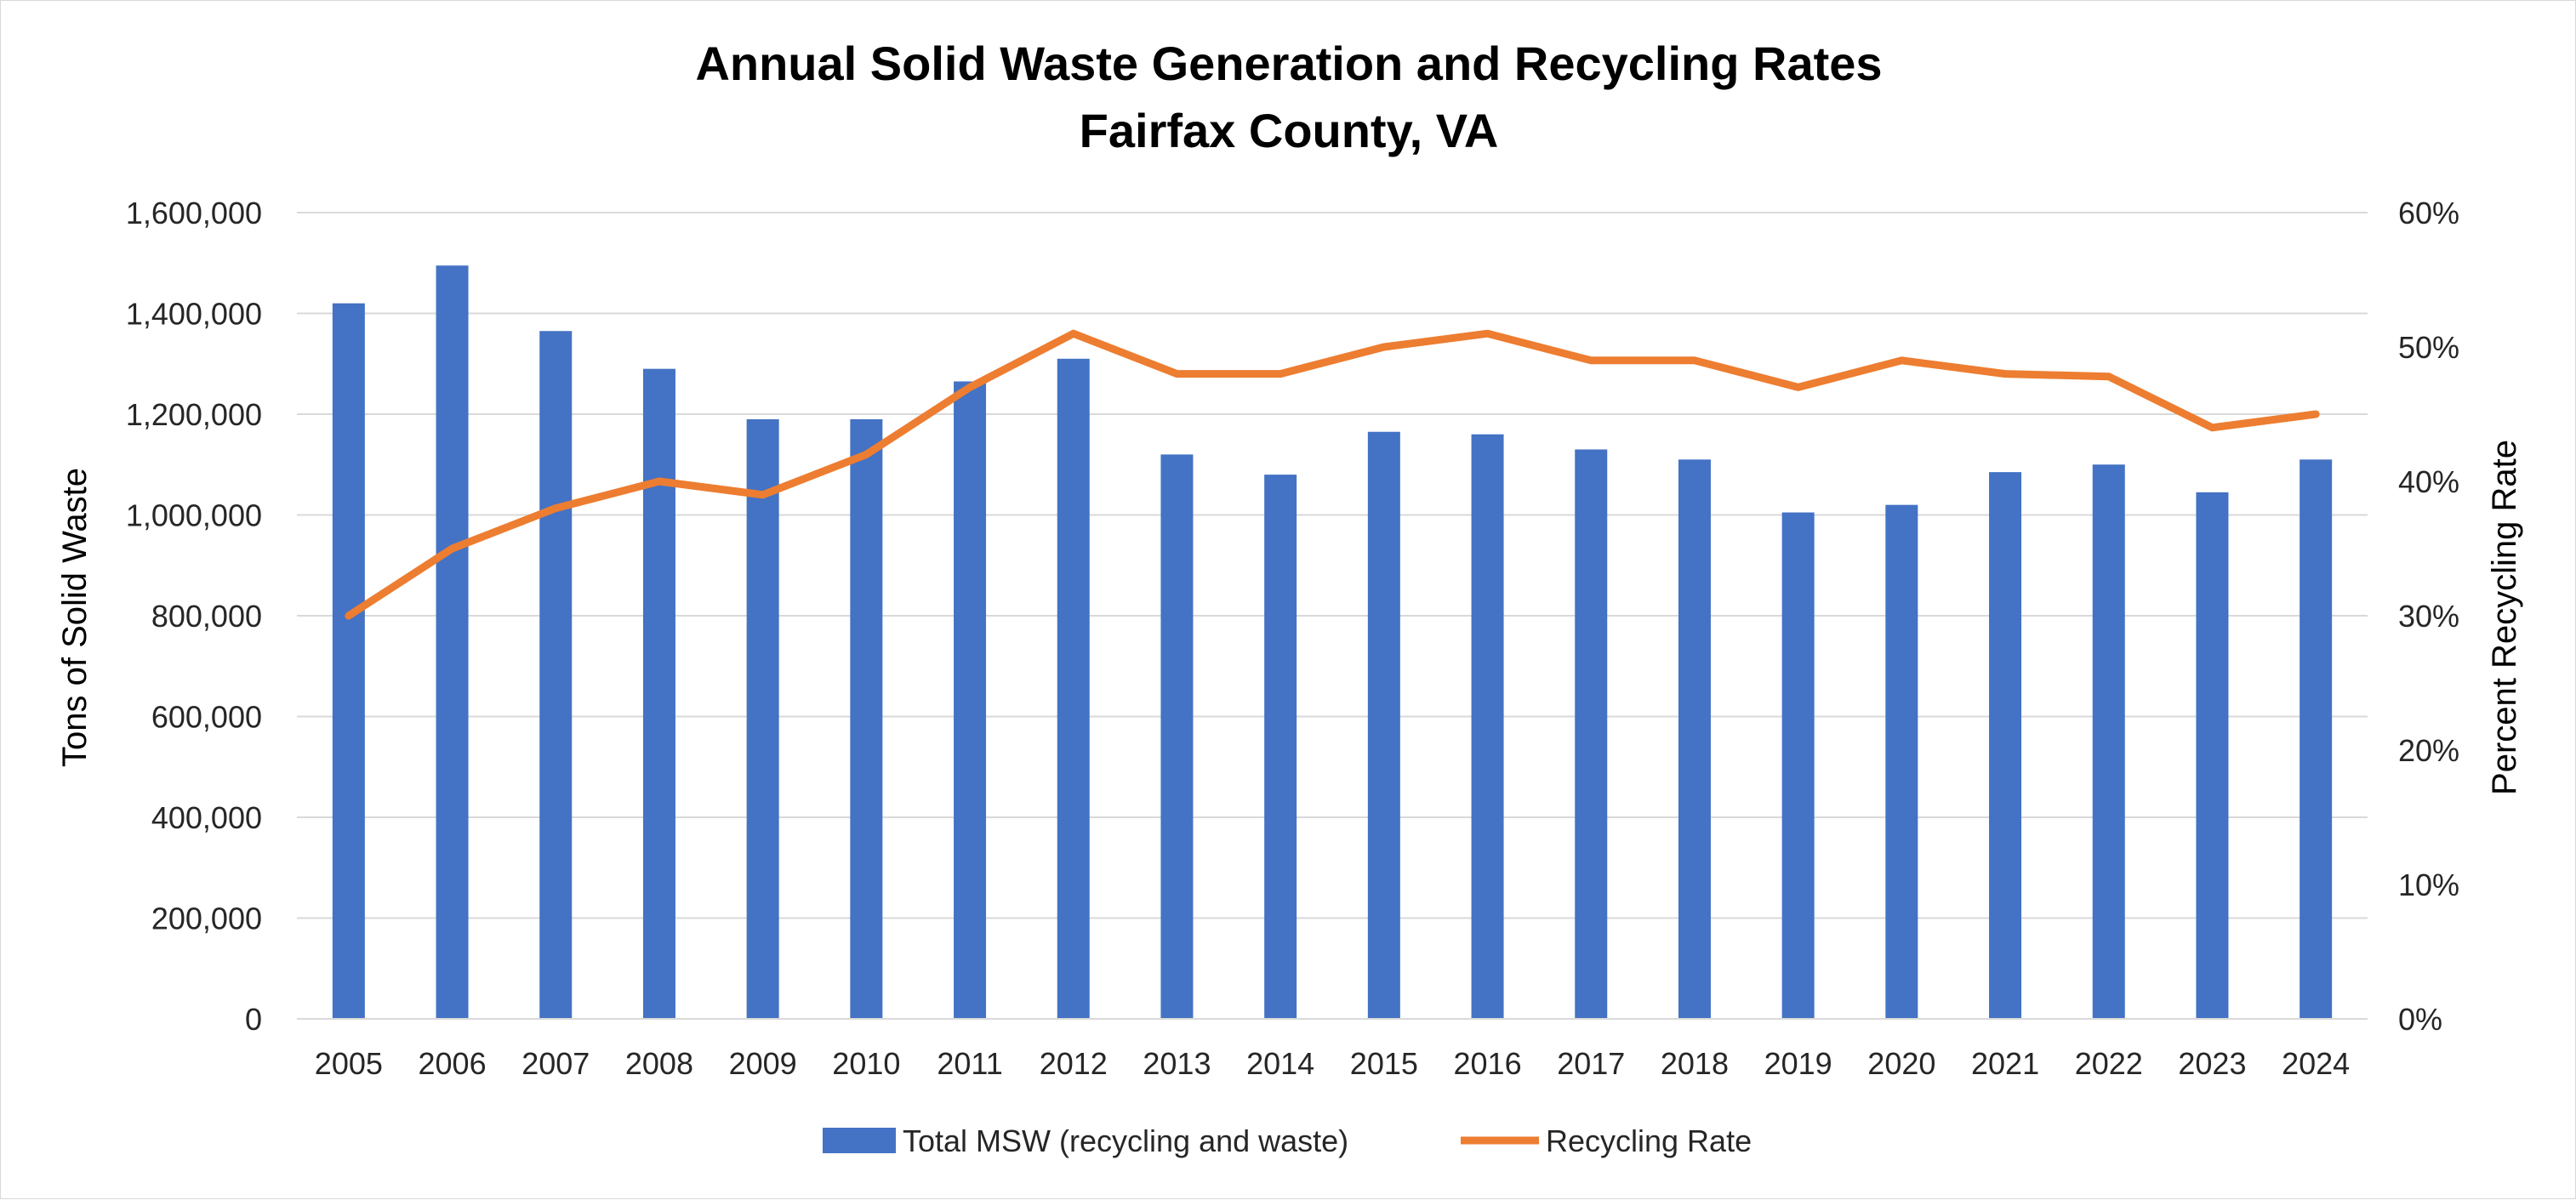 This screenshot has height=1200, width=2576. Describe the element at coordinates (453, 1063) in the screenshot. I see `x-tick-label: 2006` at that location.